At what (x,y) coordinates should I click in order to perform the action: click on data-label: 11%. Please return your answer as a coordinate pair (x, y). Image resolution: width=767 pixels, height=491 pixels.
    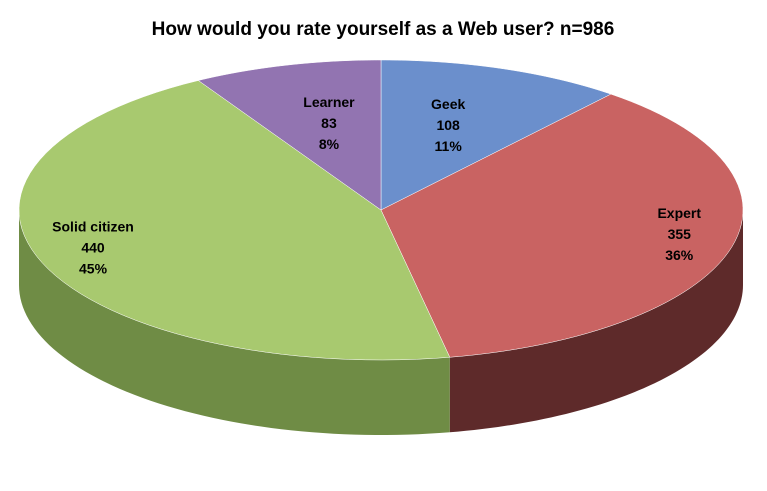
    Looking at the image, I should click on (449, 146).